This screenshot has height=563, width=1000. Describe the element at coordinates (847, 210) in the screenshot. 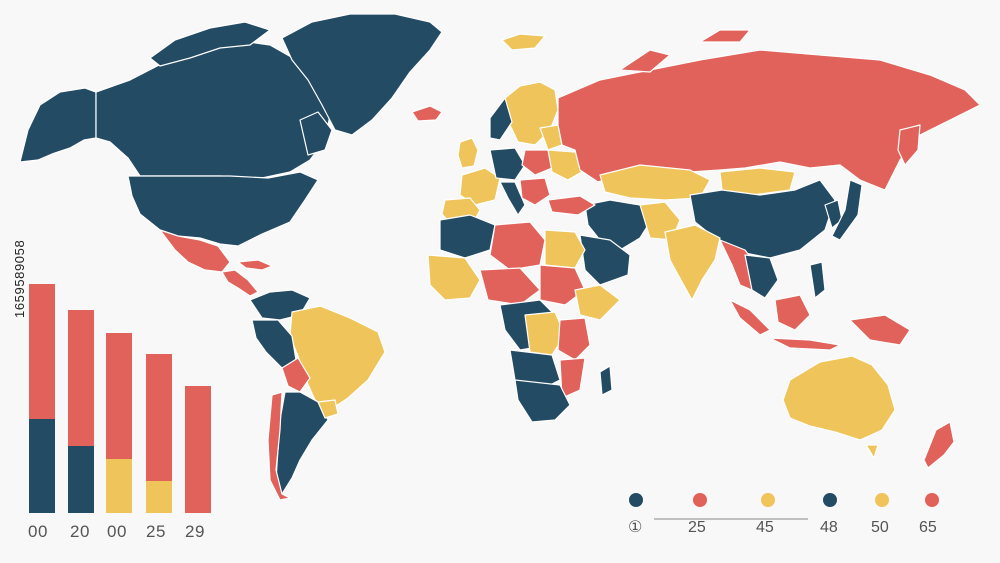

I see `region-japan` at that location.